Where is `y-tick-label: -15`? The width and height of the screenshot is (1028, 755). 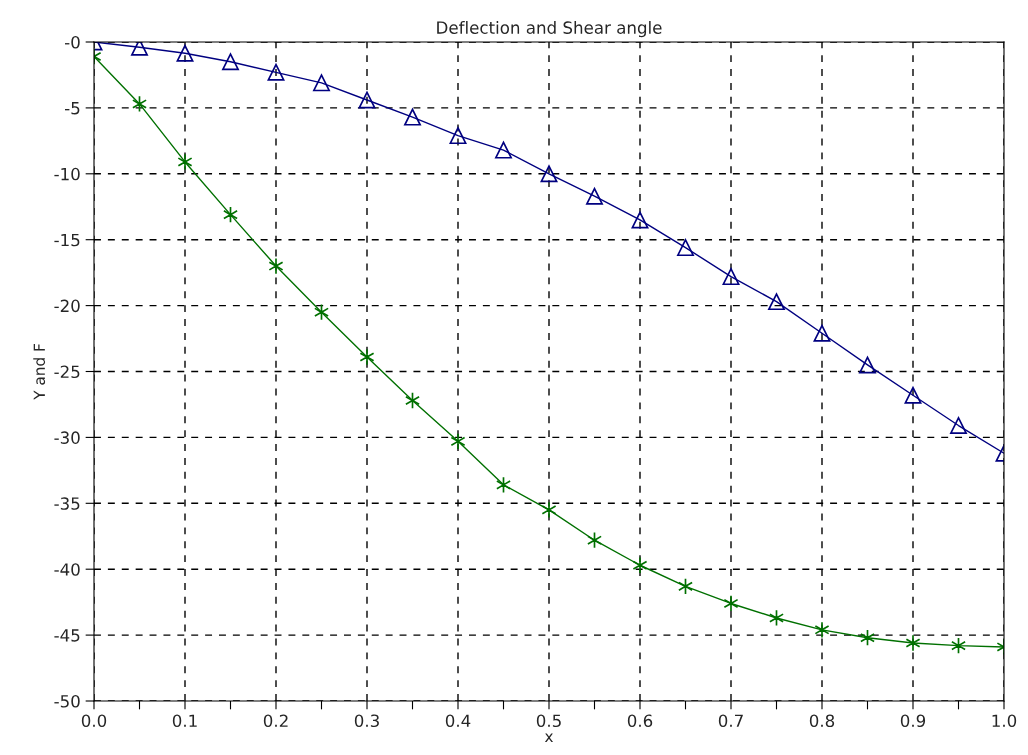 y-tick-label: -15 is located at coordinates (67, 240).